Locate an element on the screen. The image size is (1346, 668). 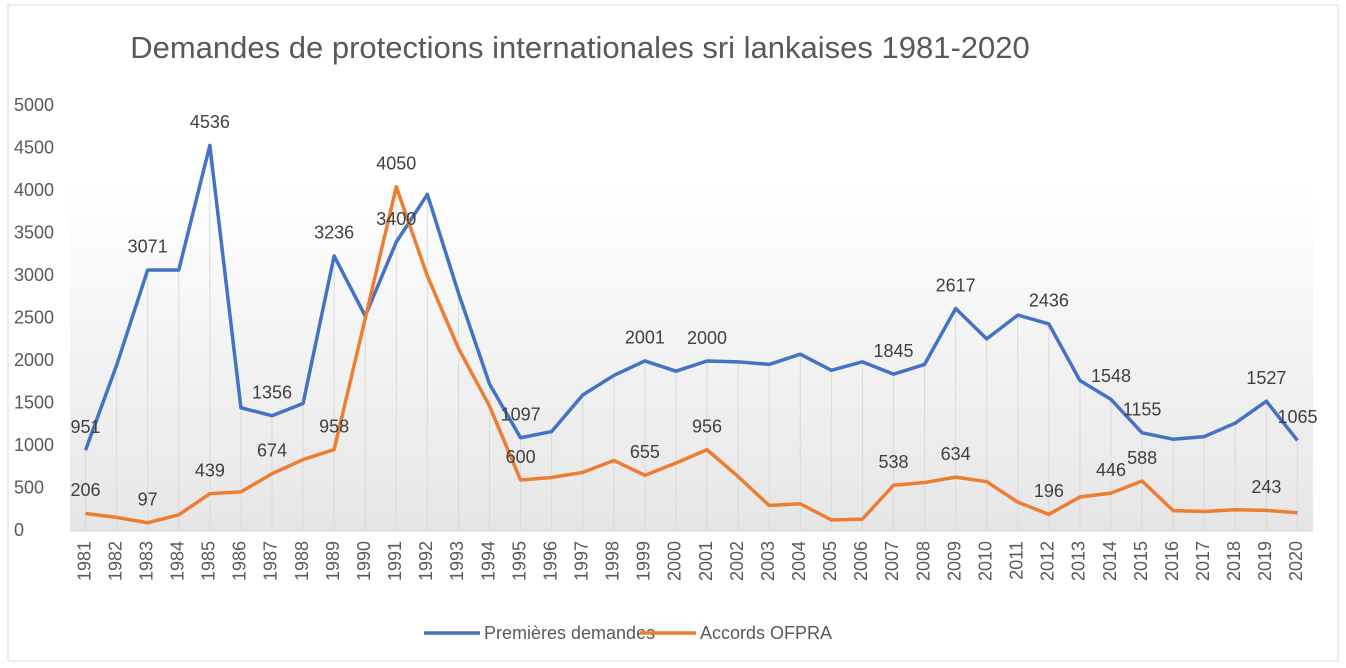
data-label: 1065 is located at coordinates (1297, 417).